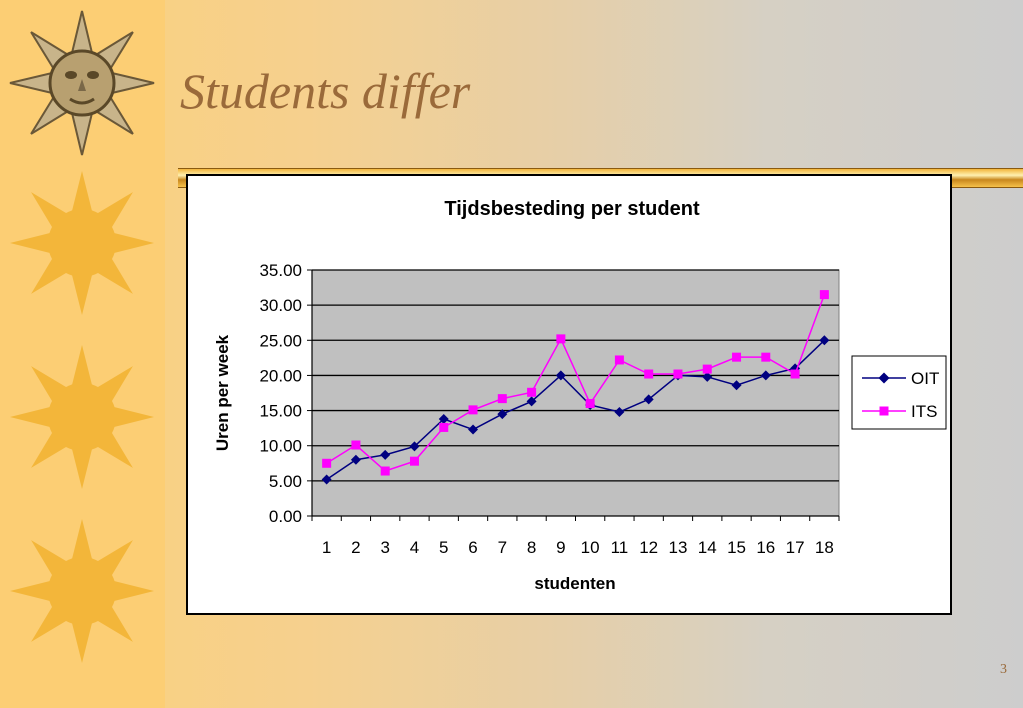 The height and width of the screenshot is (708, 1023). What do you see at coordinates (472, 547) in the screenshot?
I see `x-tick-label: 6` at bounding box center [472, 547].